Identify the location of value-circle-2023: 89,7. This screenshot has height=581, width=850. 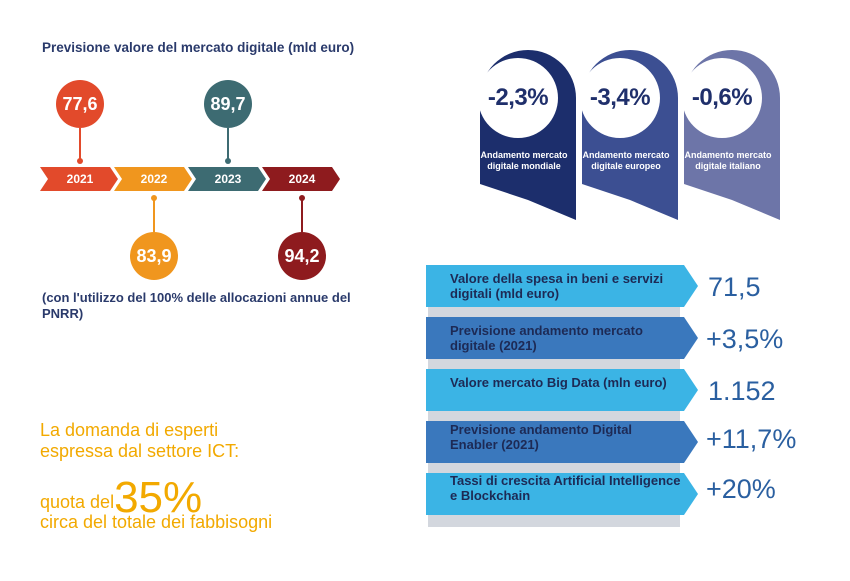
(228, 104).